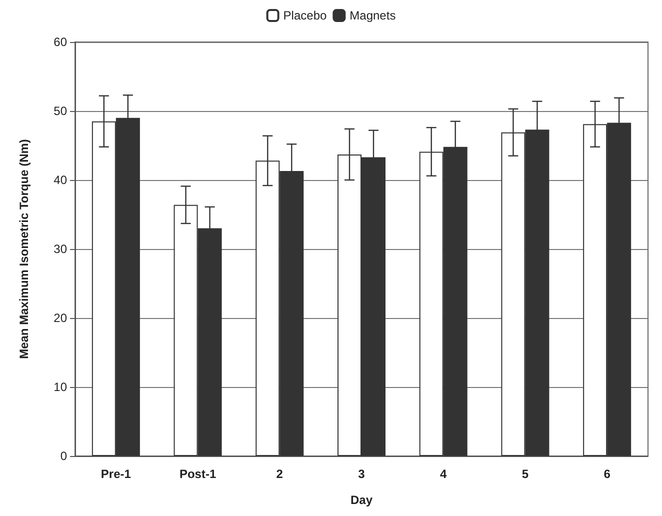 The image size is (662, 516). Describe the element at coordinates (61, 249) in the screenshot. I see `y-tick-label: 30` at that location.